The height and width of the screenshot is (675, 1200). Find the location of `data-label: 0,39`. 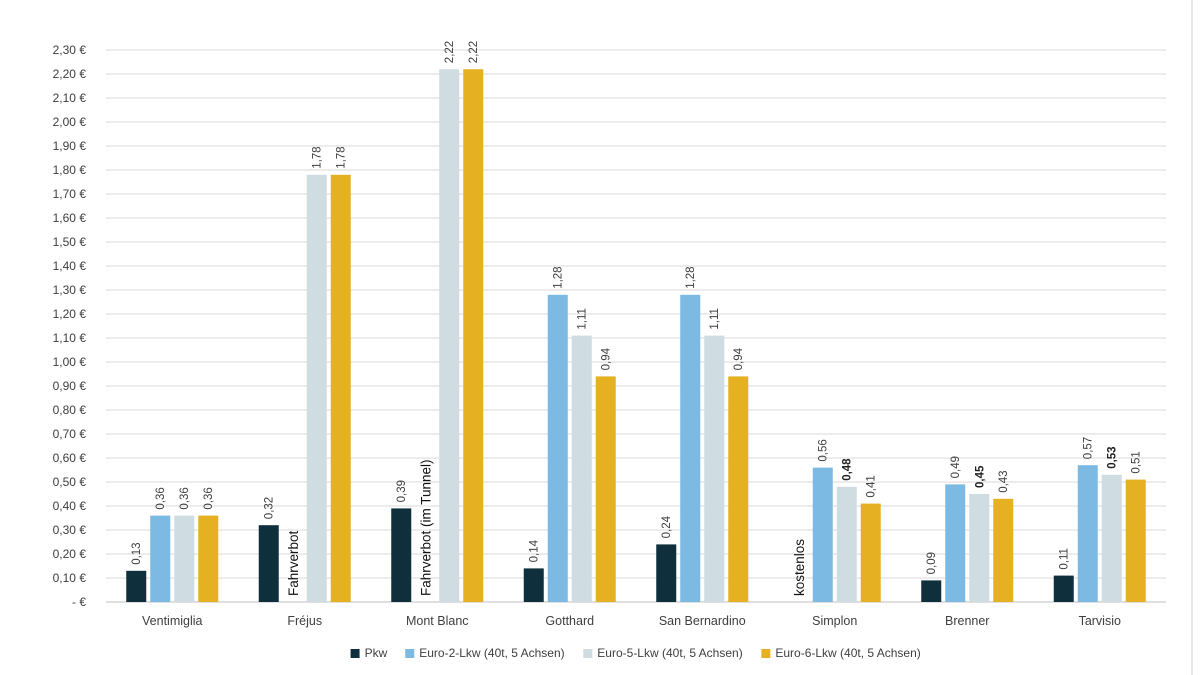

data-label: 0,39 is located at coordinates (402, 491).